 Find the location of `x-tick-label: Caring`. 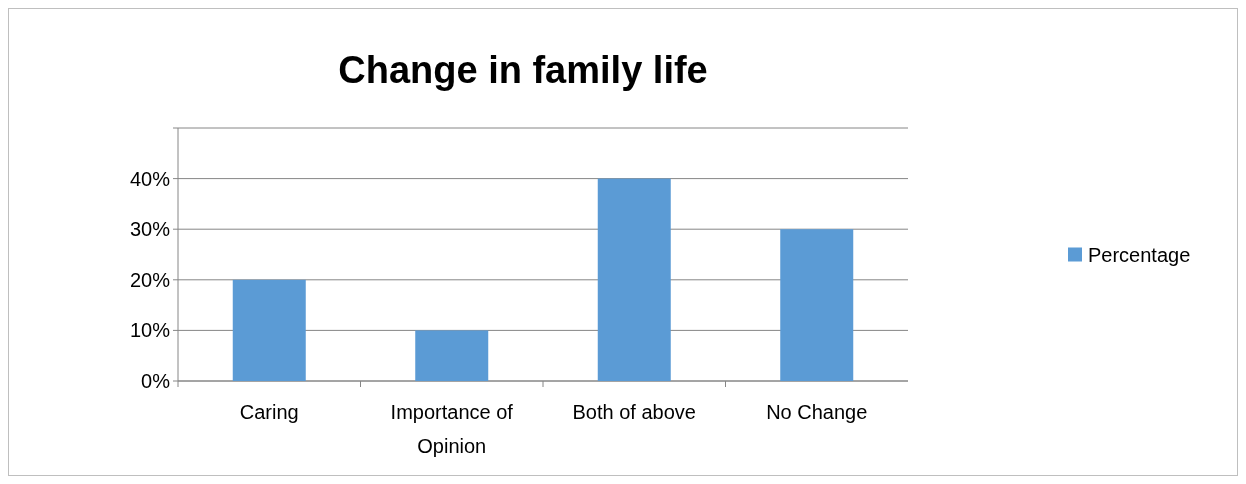

x-tick-label: Caring is located at coordinates (269, 412).